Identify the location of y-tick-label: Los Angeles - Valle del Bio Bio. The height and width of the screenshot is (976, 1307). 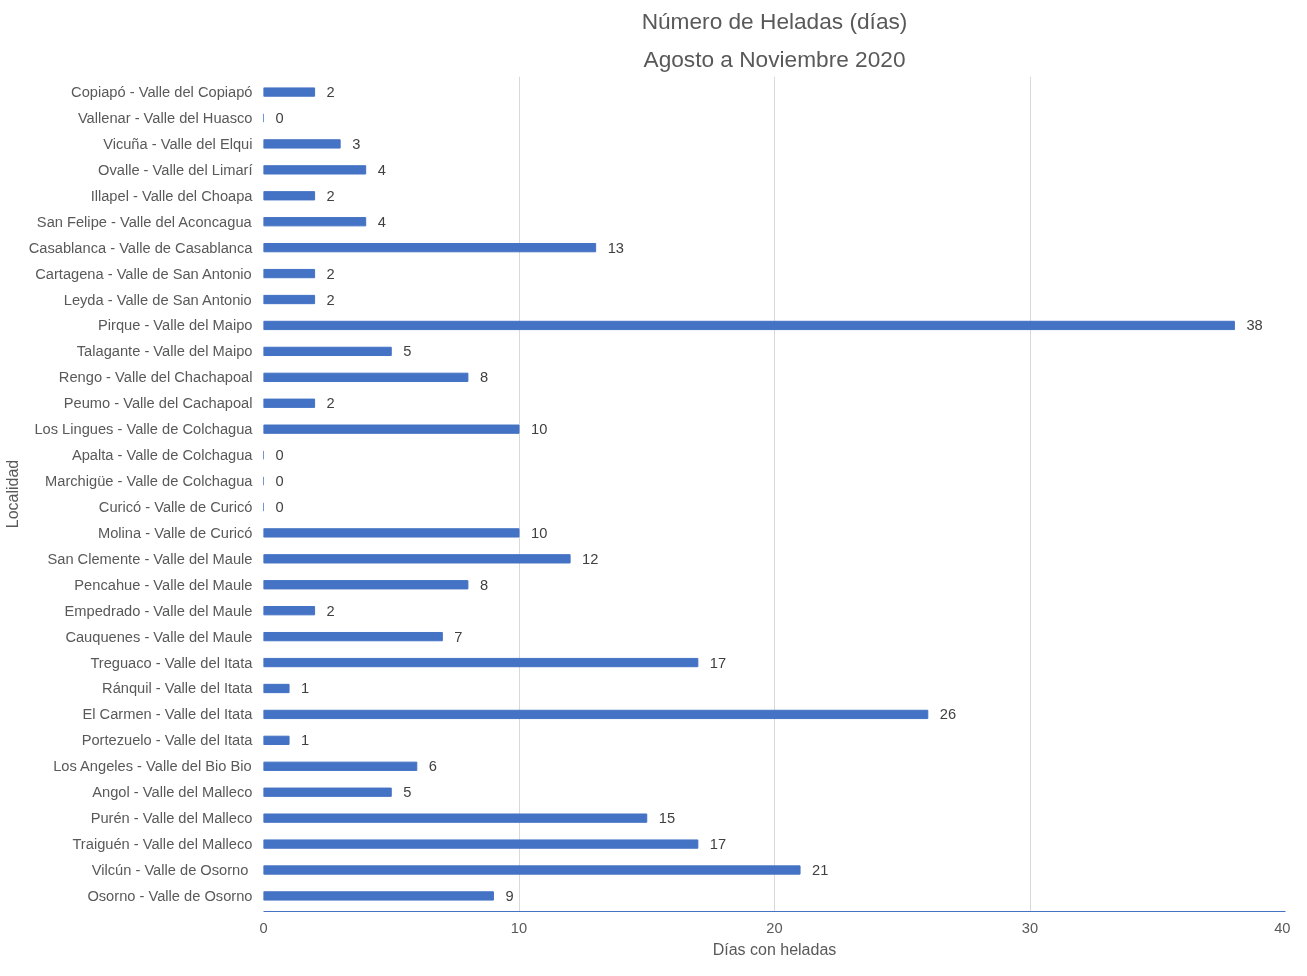
(152, 766).